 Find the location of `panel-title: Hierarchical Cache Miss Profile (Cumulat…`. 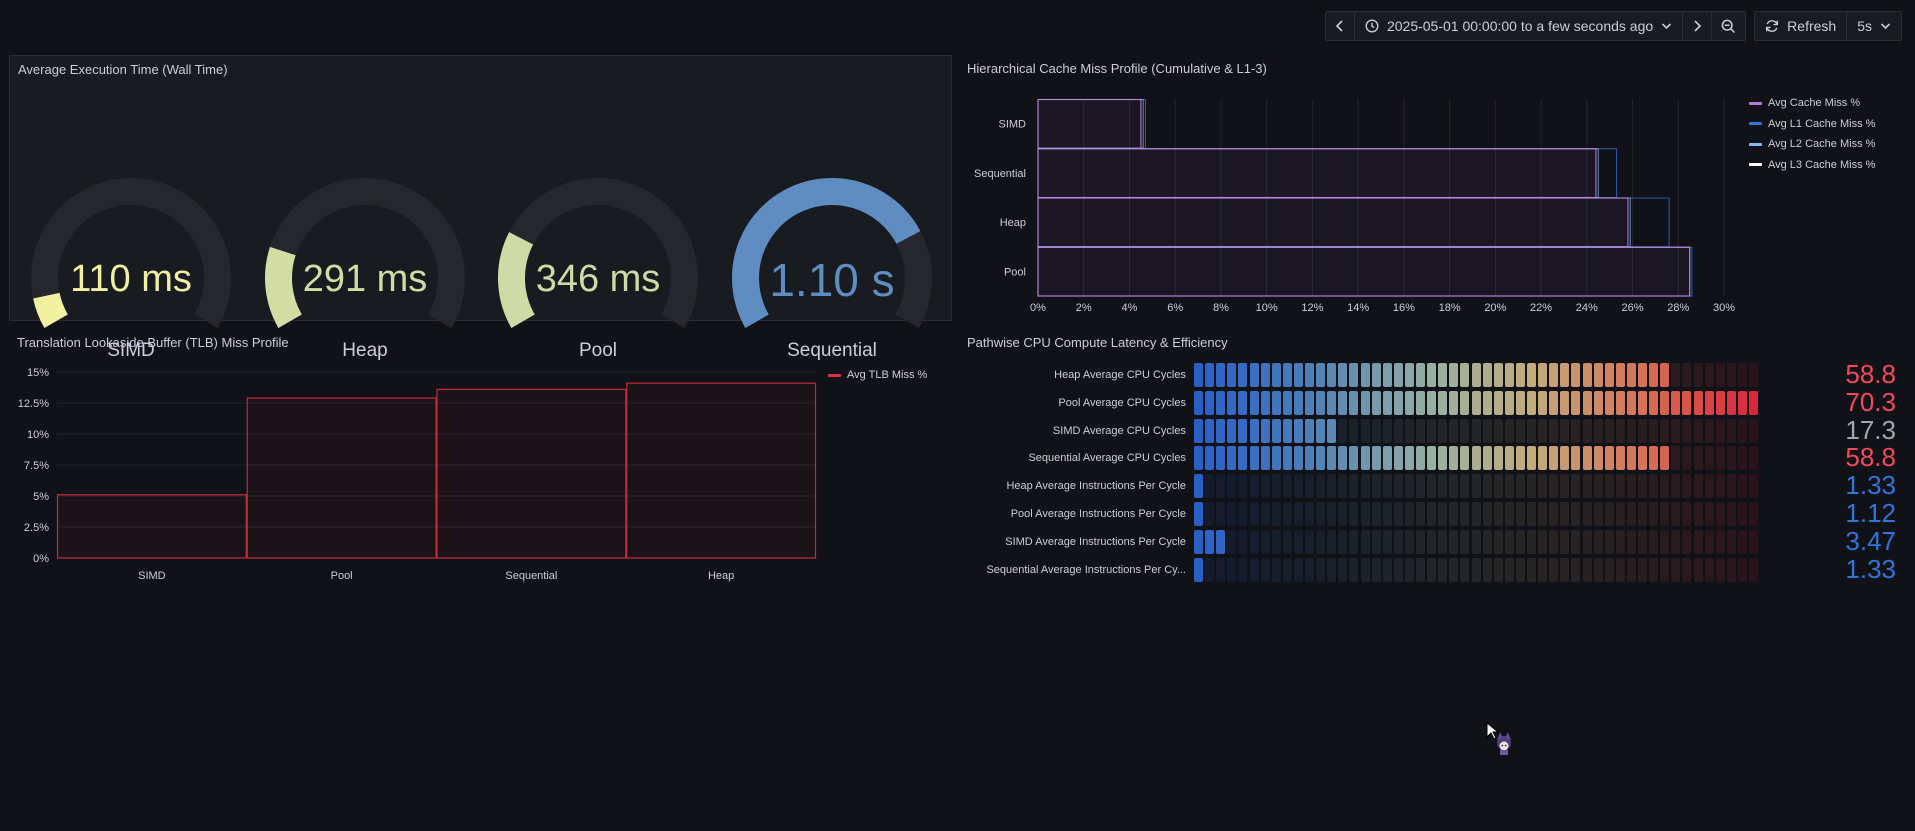

panel-title: Hierarchical Cache Miss Profile (Cumulat… is located at coordinates (1117, 68).